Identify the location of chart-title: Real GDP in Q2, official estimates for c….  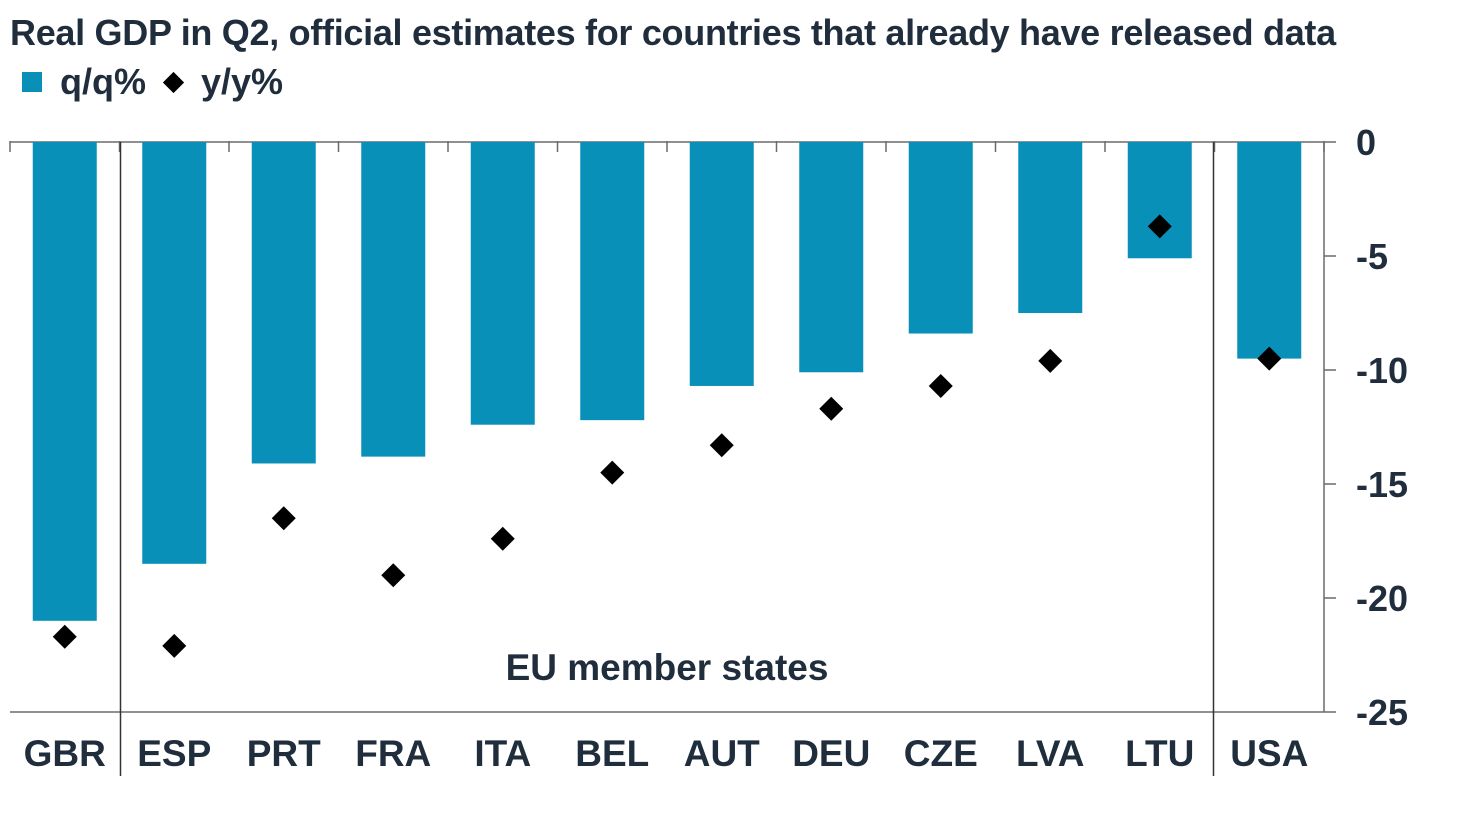
(673, 32).